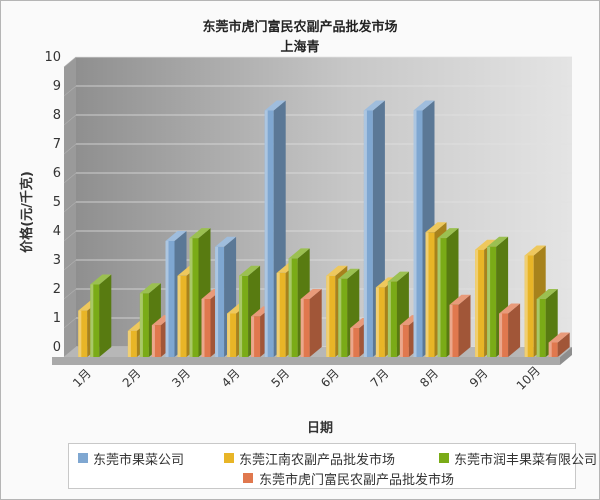 This screenshot has width=600, height=500. What do you see at coordinates (320, 428) in the screenshot?
I see `x-axis-title: 日期` at bounding box center [320, 428].